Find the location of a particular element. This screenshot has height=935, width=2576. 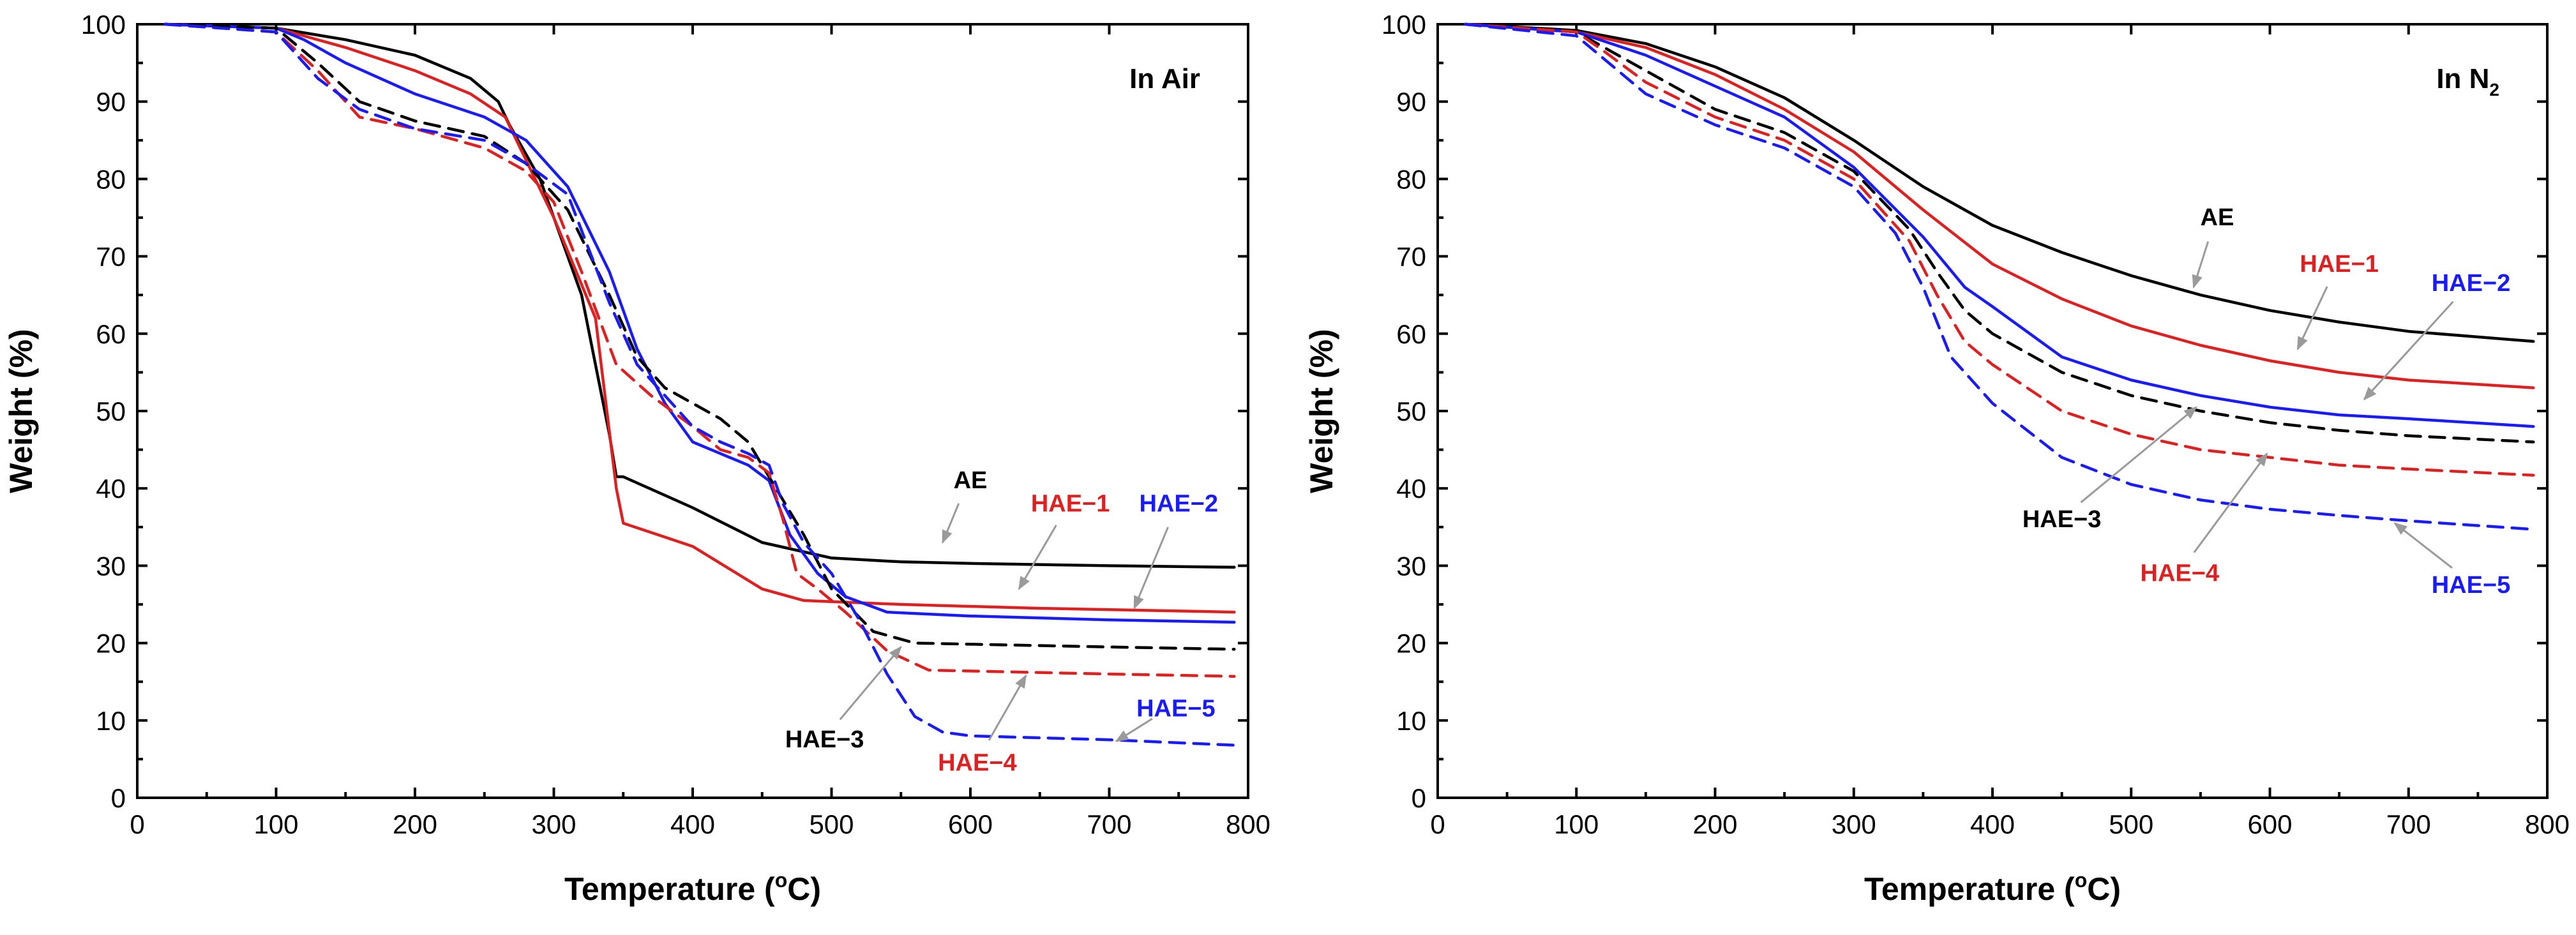

panel-title: In N2 is located at coordinates (2467, 81).